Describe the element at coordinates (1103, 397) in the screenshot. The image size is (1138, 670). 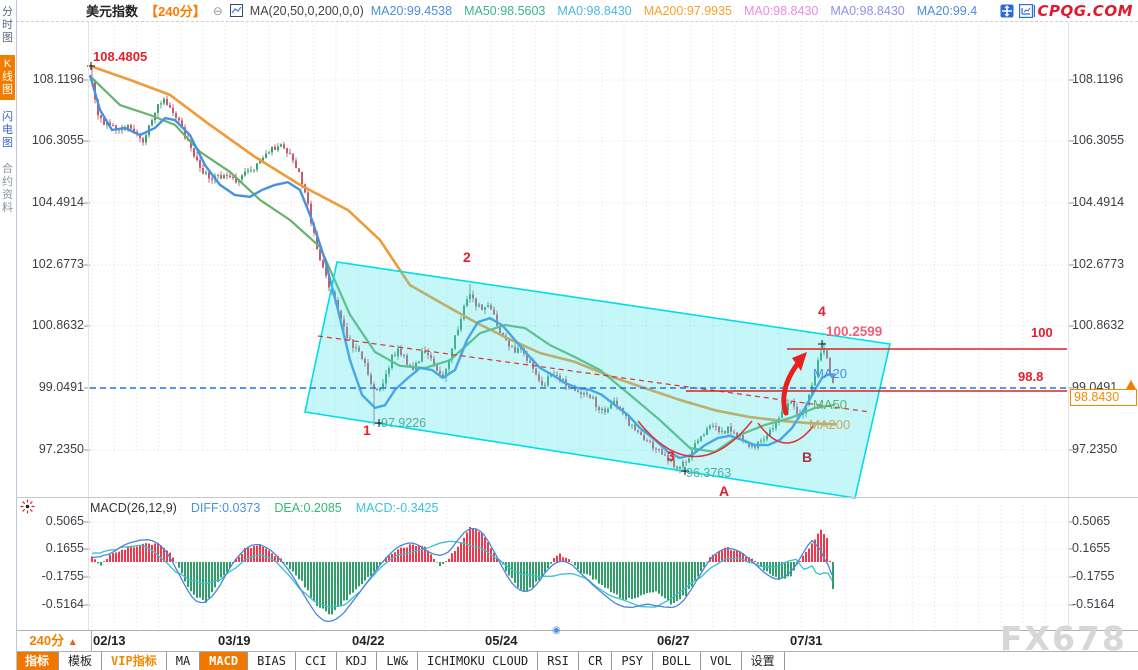
I see `current-price-box: 98.8430` at that location.